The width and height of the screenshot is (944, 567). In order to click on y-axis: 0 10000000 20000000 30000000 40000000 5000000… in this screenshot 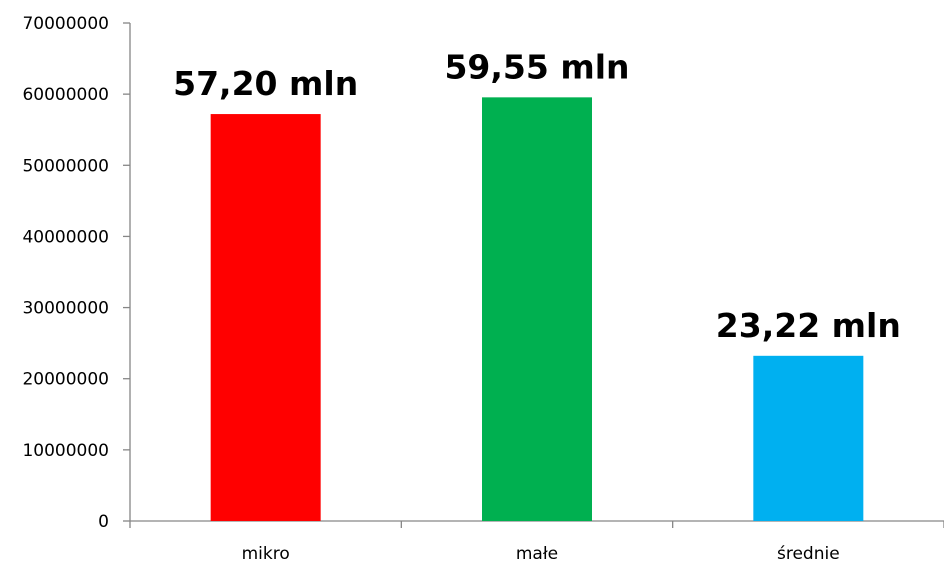, I will do `click(76, 273)`.